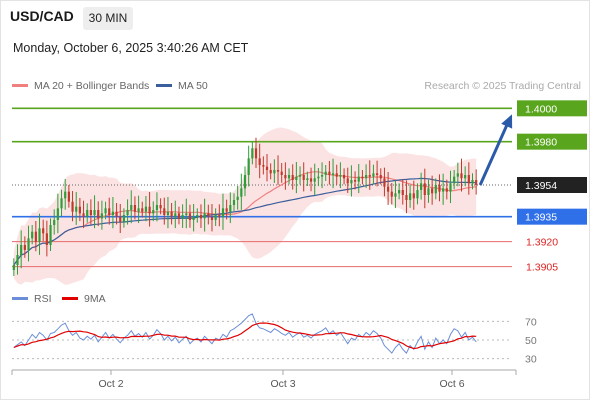  Describe the element at coordinates (531, 341) in the screenshot. I see `rsi-tick-50: 50` at that location.